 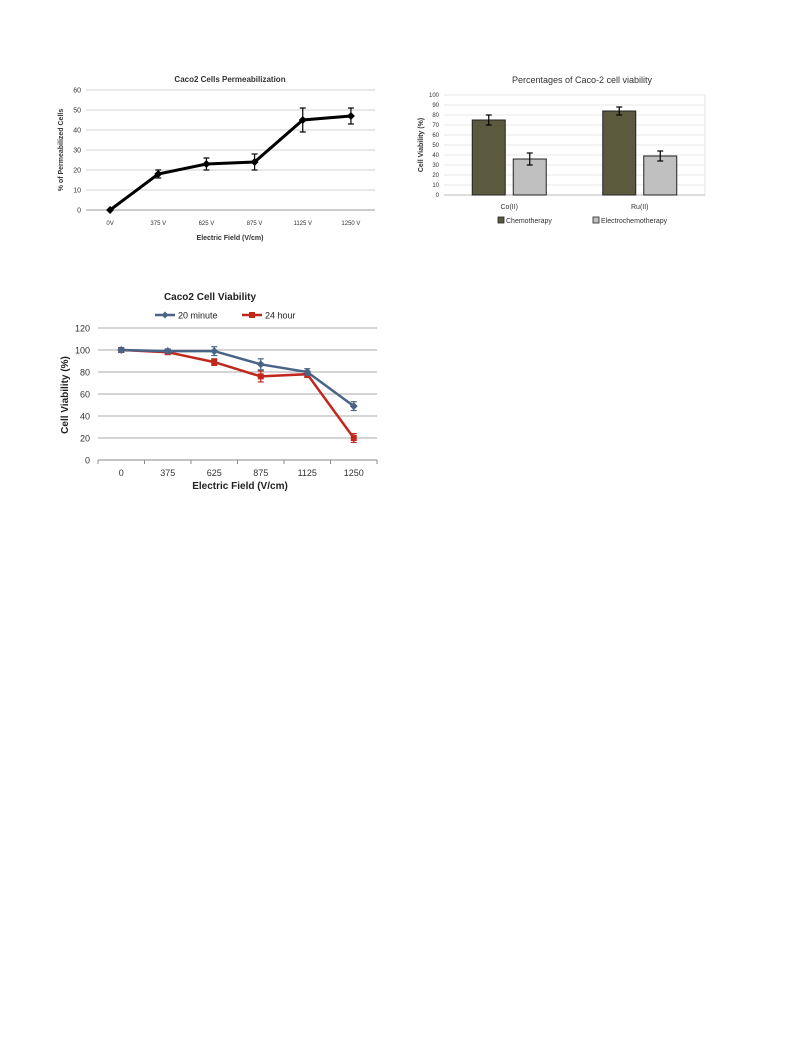 I want to click on y-tick-label: 90, so click(x=435, y=106).